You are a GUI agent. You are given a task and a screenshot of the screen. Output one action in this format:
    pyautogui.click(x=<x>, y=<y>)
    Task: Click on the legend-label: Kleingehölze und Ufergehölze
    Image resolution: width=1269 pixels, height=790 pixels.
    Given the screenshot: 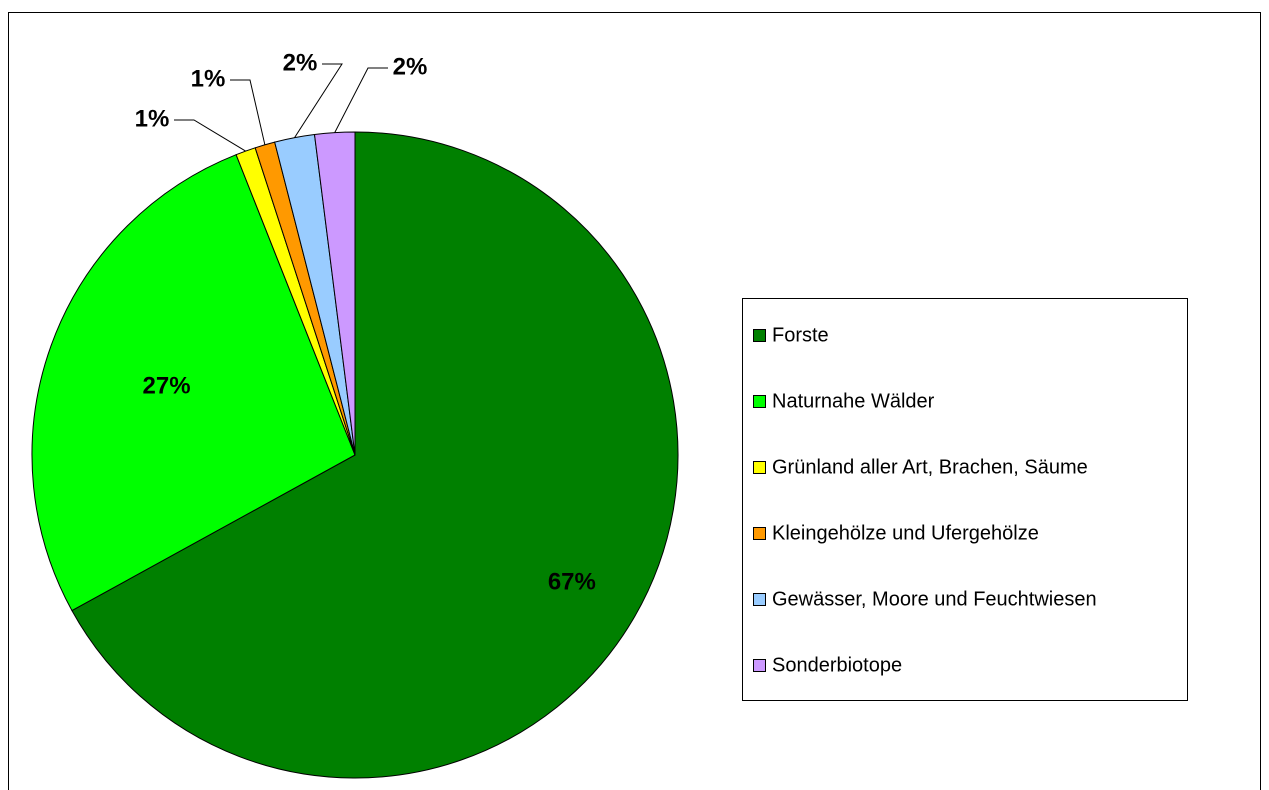 What is the action you would take?
    pyautogui.click(x=905, y=533)
    